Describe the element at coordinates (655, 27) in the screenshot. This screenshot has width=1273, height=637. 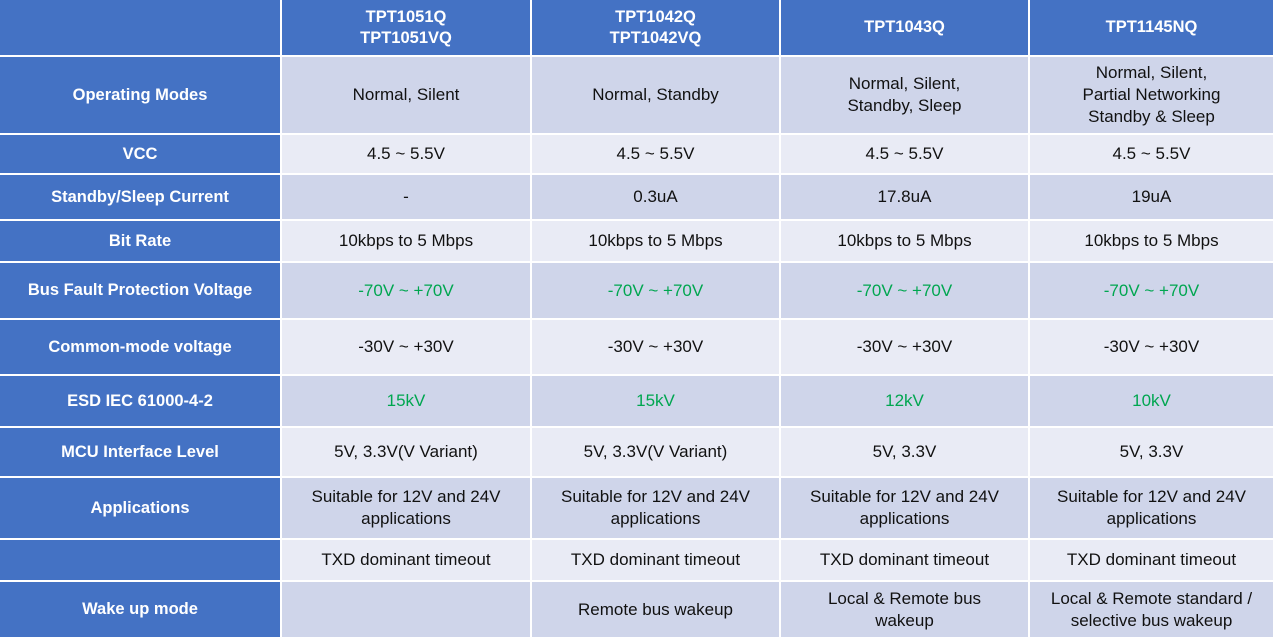
I see `column-header: TPT1042Q TPT1042VQ` at that location.